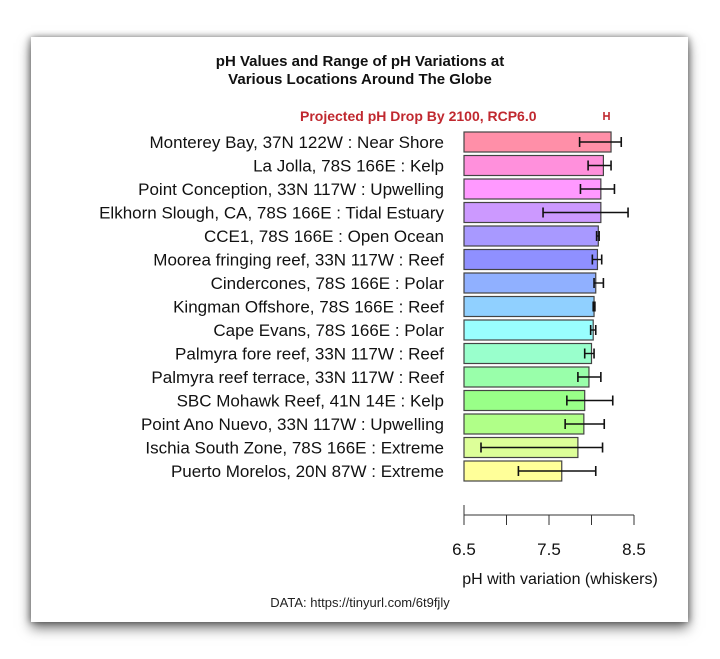  What do you see at coordinates (292, 424) in the screenshot?
I see `category-label: Point Ano Nuevo, 33N 117W : Upwelling` at bounding box center [292, 424].